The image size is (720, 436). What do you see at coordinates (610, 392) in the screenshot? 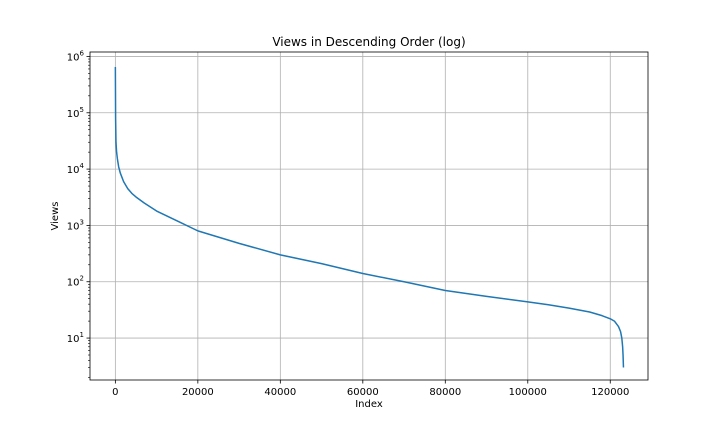
I see `x-tick-label: 120000` at bounding box center [610, 392].